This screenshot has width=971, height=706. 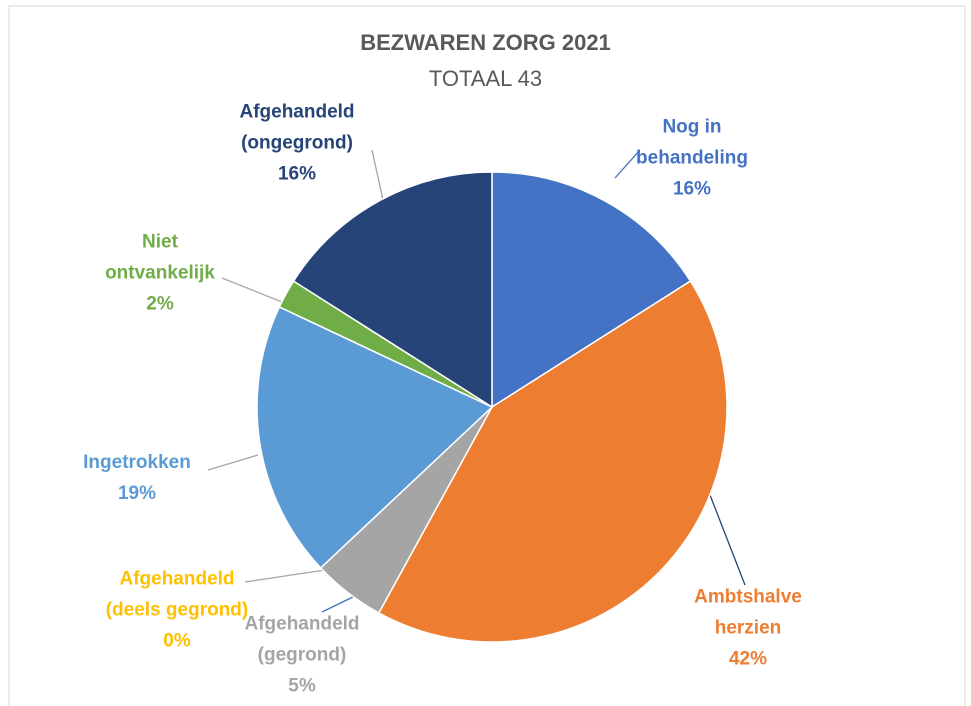 I want to click on slice-percent: 0%, so click(x=177, y=641).